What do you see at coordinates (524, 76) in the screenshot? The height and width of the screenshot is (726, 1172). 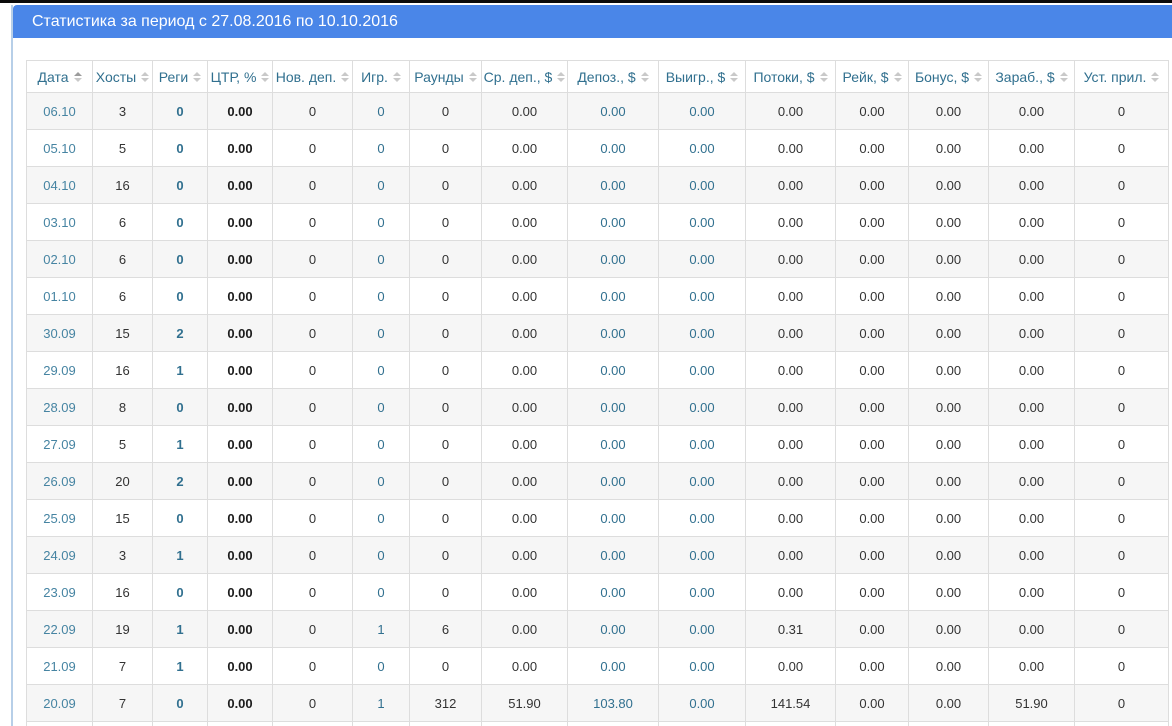 I see `column-header-avg-deposit: Ср. деп., $` at bounding box center [524, 76].